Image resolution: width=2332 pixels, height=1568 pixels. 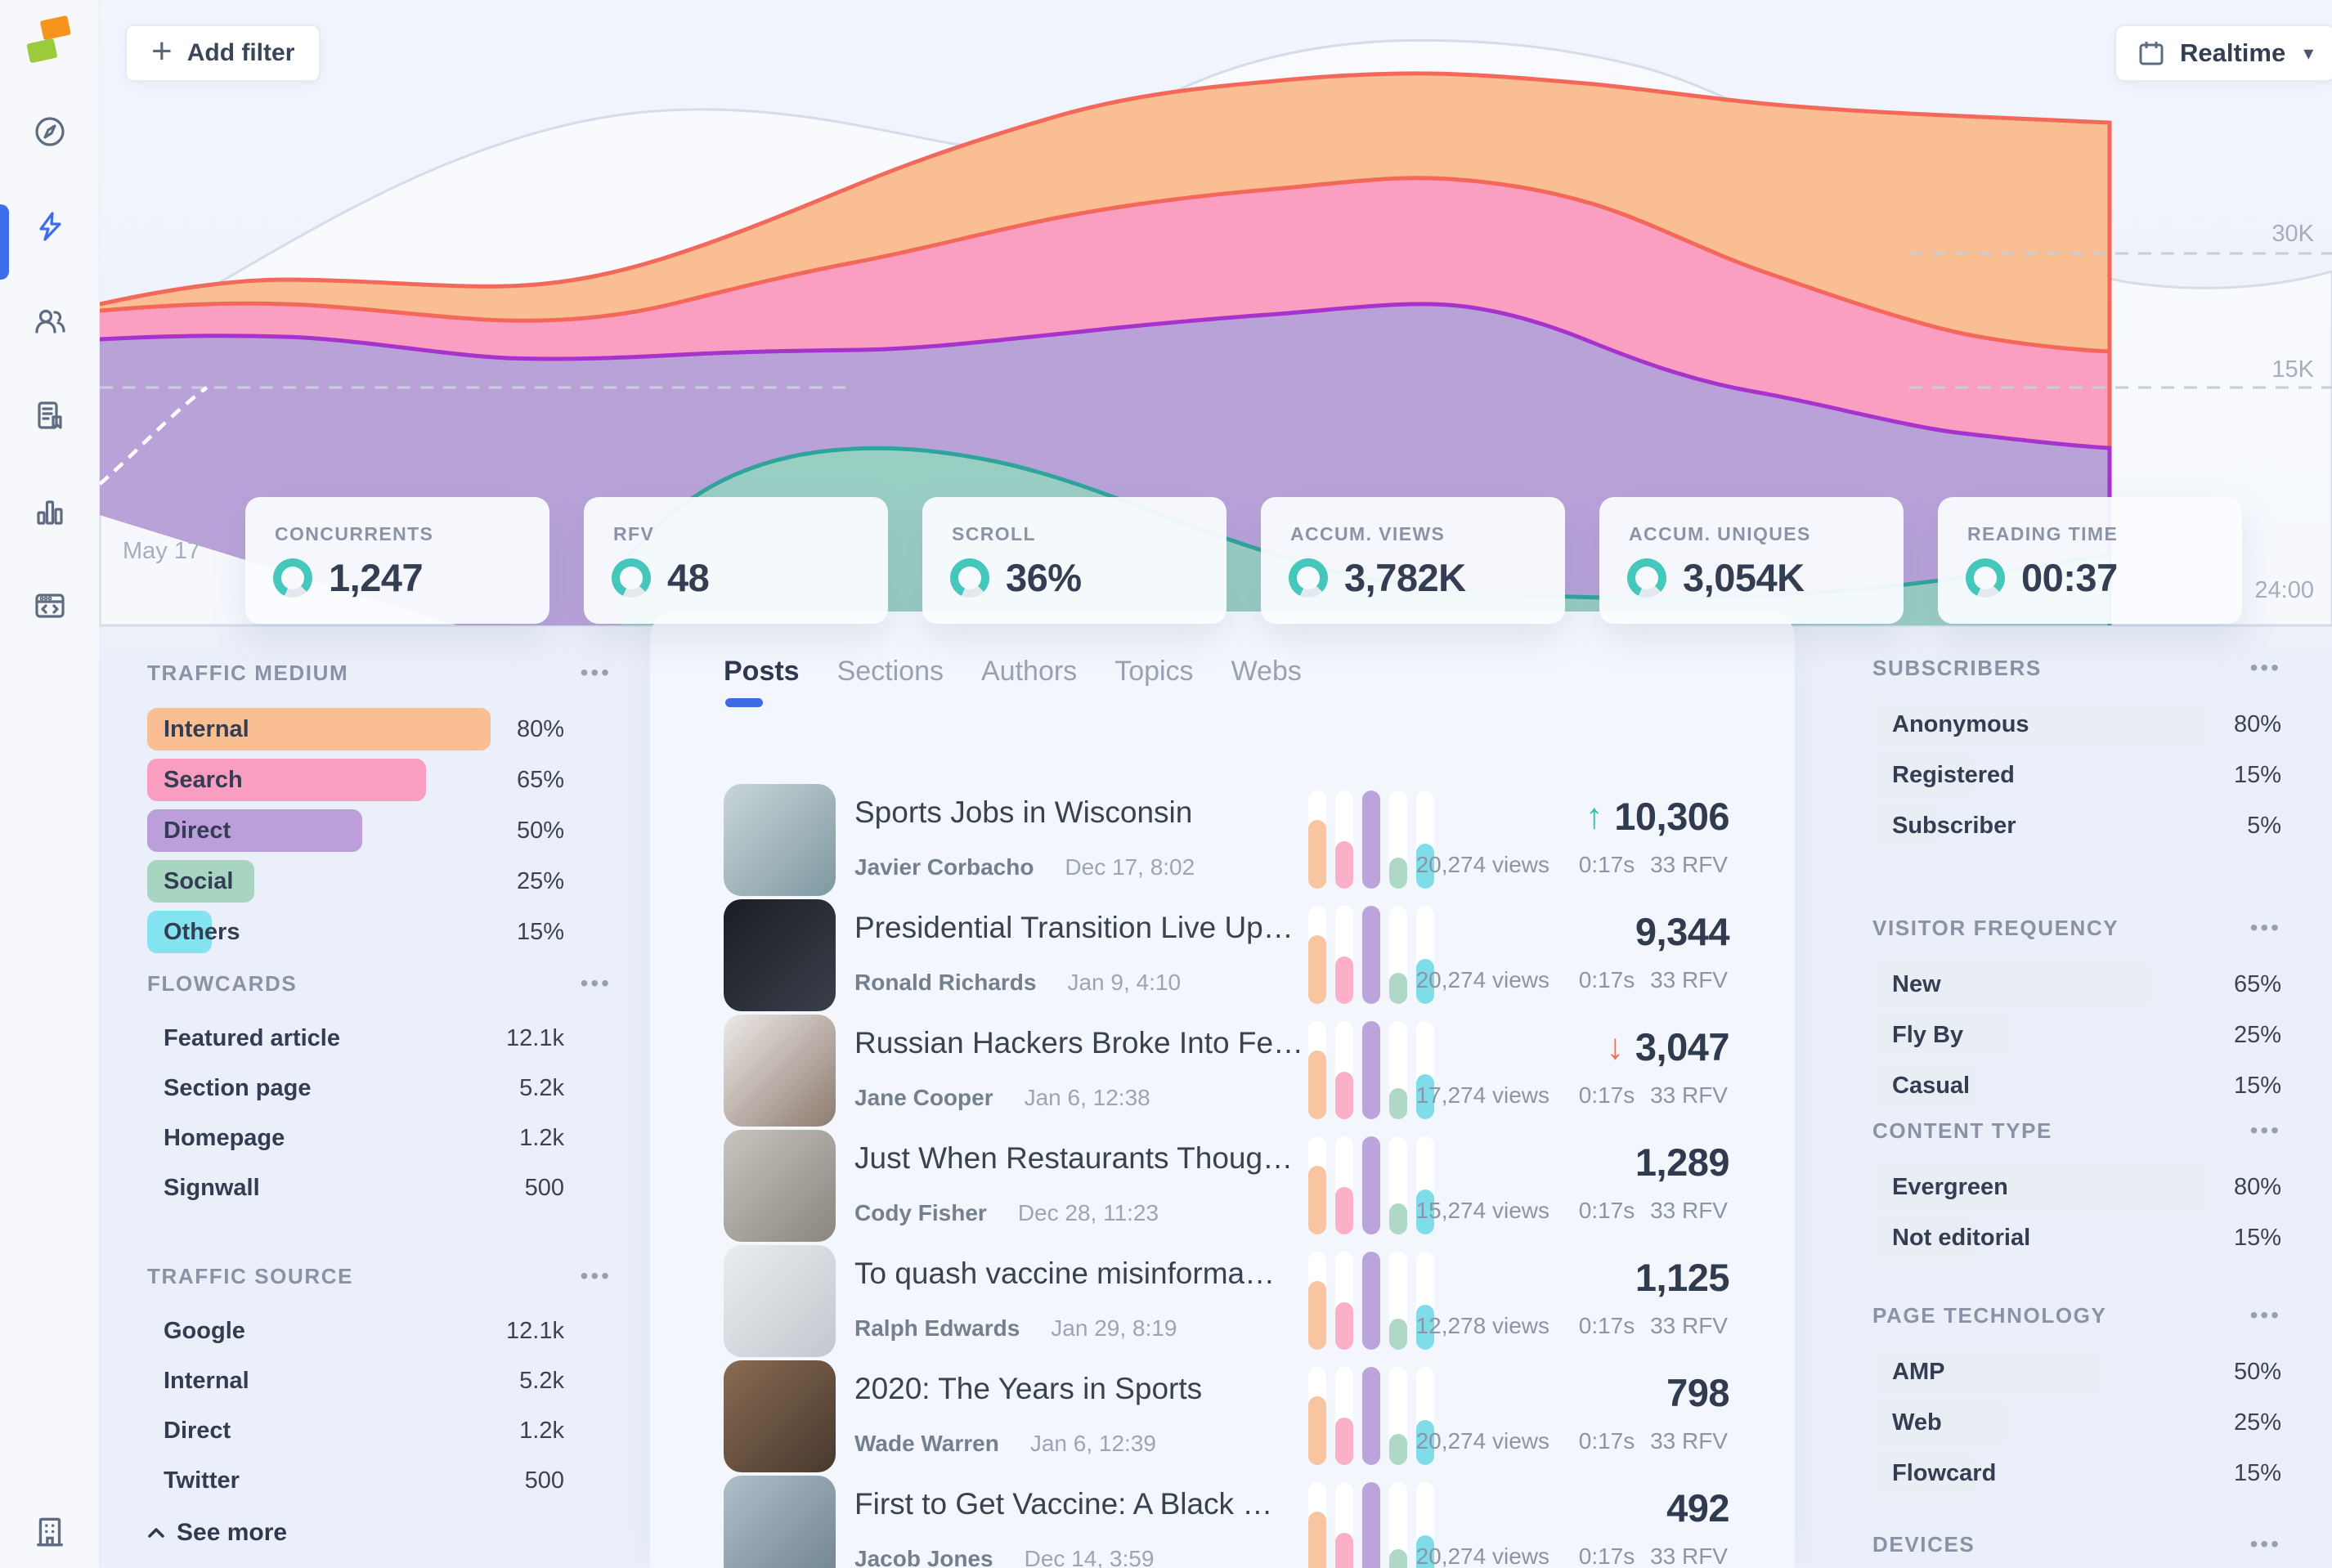 What do you see at coordinates (162, 551) in the screenshot?
I see `x-axis-start-label: May 17` at bounding box center [162, 551].